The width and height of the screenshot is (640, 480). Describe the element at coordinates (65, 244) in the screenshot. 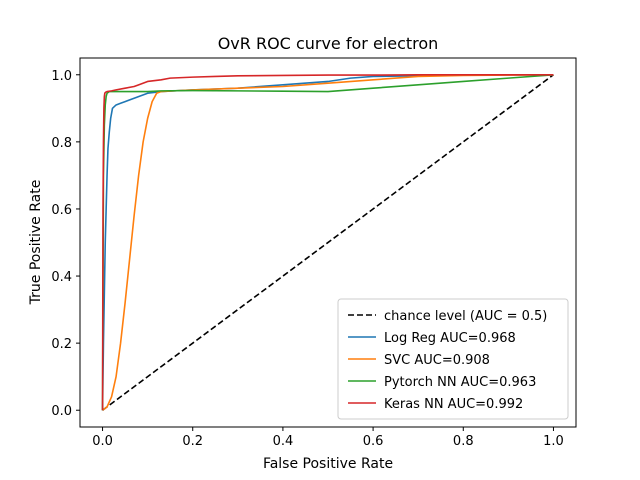

I see `y-axis-ticks: 0.0 0.2 0.4 0.6 0.8 1.0` at that location.